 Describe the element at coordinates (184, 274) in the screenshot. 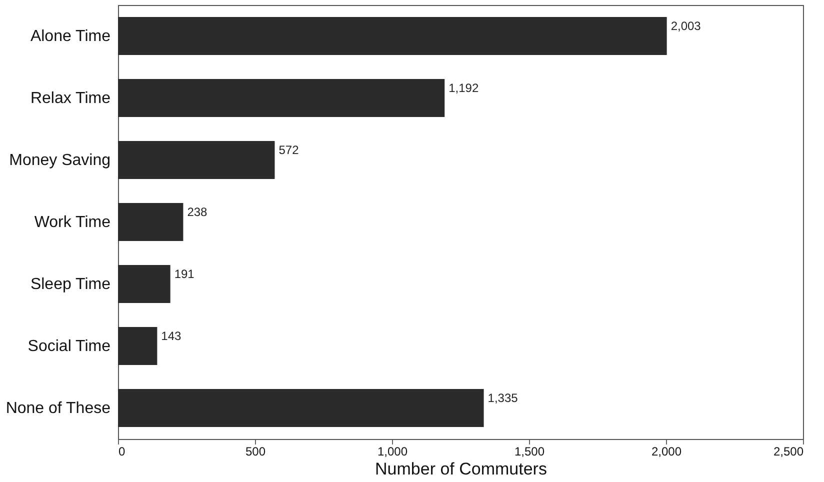

I see `data-label: 191` at that location.